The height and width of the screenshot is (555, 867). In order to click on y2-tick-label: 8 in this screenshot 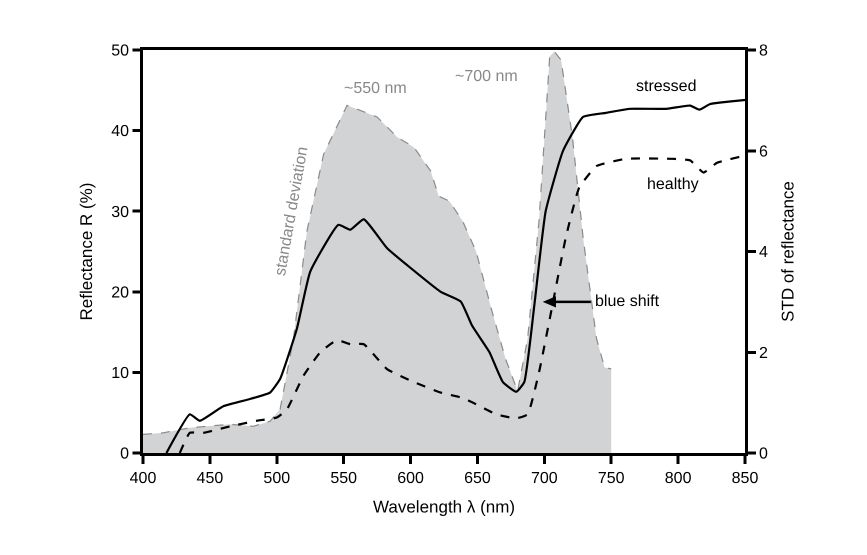, I will do `click(763, 51)`.